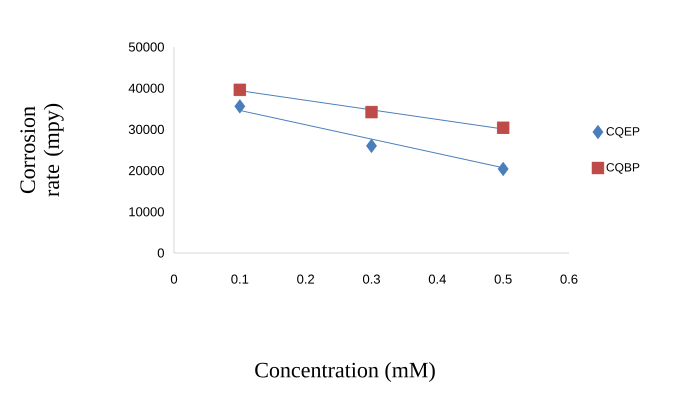 The height and width of the screenshot is (415, 688). I want to click on x-tick-label: 0.6, so click(569, 279).